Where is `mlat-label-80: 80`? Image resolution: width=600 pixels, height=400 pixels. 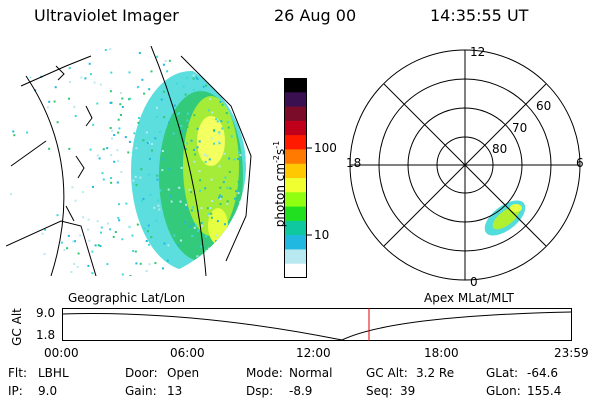
mlat-label-80: 80 is located at coordinates (500, 149).